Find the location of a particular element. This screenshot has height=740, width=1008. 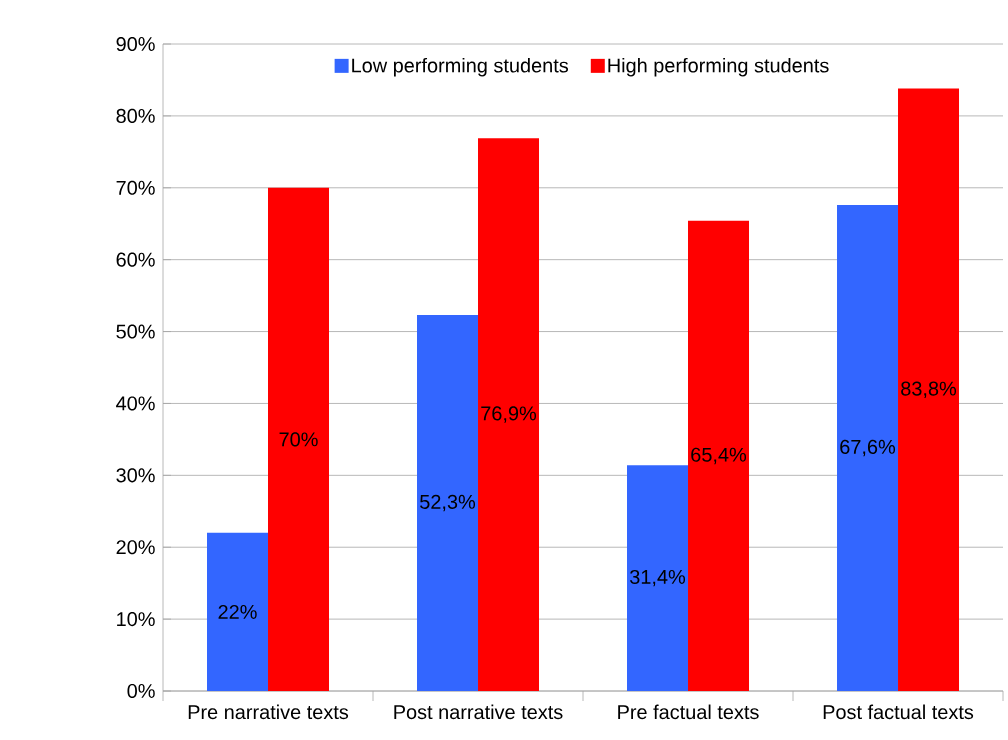

y-tick-label: 70% is located at coordinates (135, 187).